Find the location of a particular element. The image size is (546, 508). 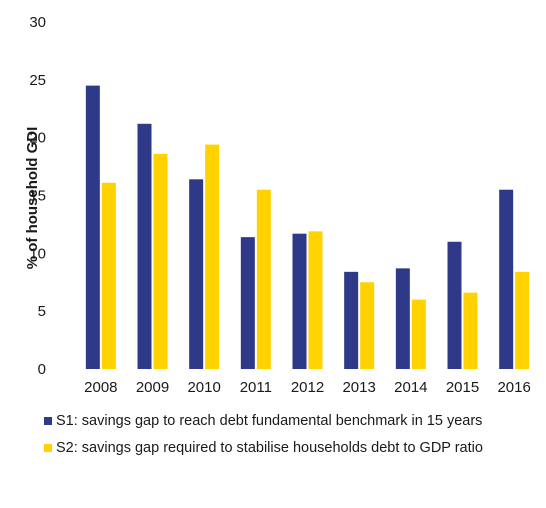

x-tick-label: 2015 is located at coordinates (462, 387).